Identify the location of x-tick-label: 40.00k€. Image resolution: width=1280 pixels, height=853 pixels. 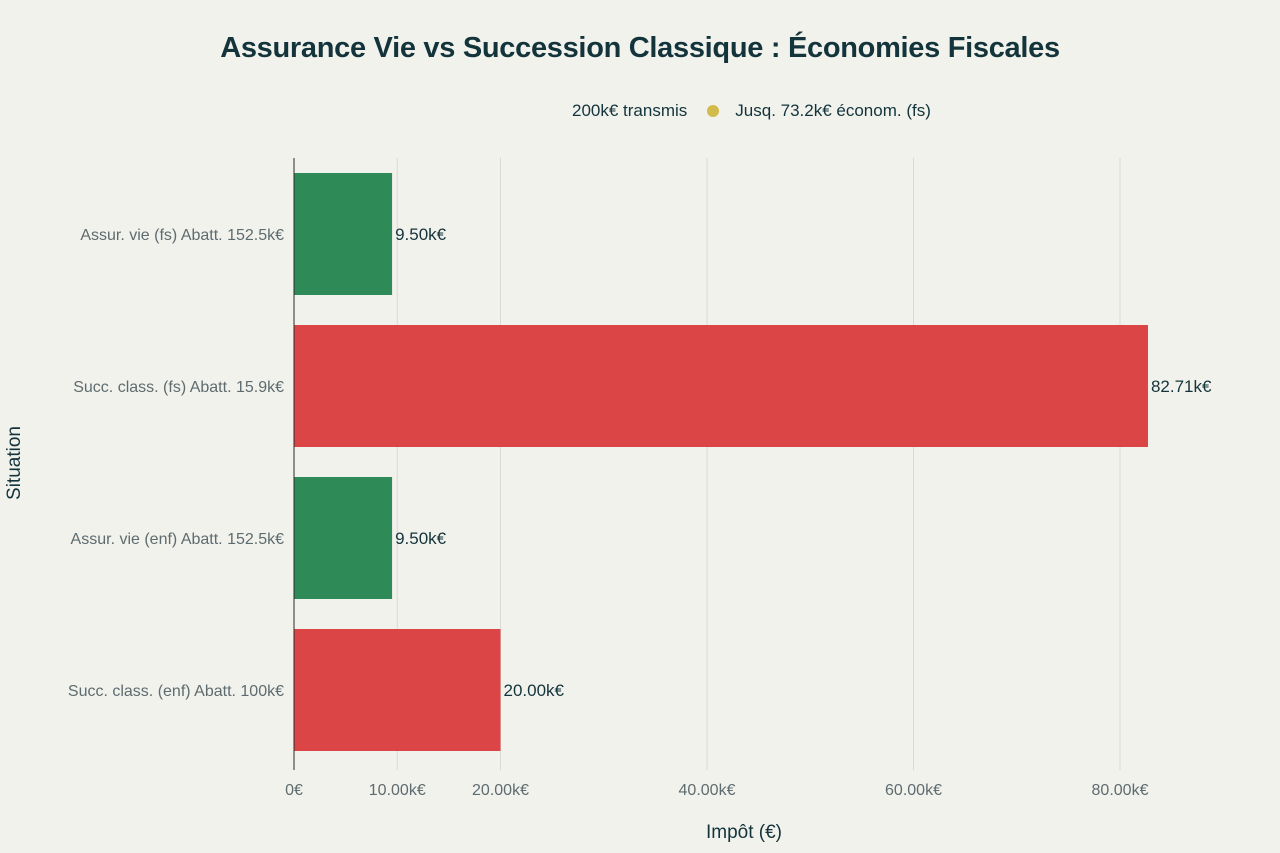
(707, 790).